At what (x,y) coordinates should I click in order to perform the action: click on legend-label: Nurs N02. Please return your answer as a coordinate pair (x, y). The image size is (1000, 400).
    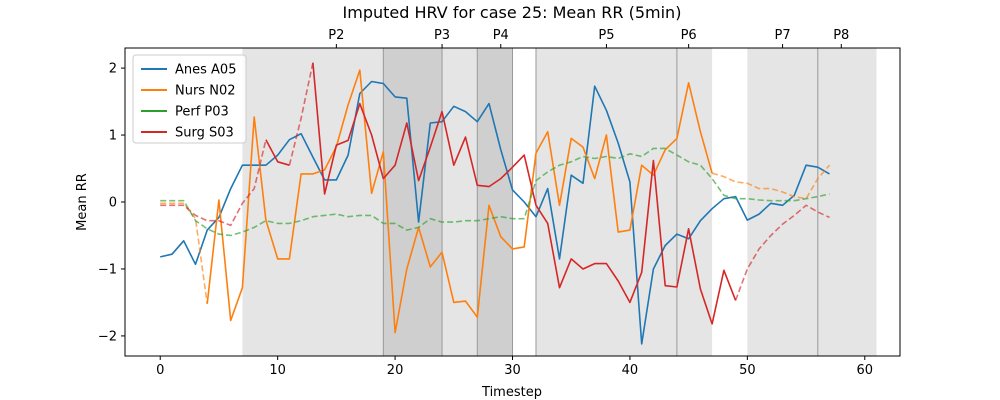
    Looking at the image, I should click on (205, 91).